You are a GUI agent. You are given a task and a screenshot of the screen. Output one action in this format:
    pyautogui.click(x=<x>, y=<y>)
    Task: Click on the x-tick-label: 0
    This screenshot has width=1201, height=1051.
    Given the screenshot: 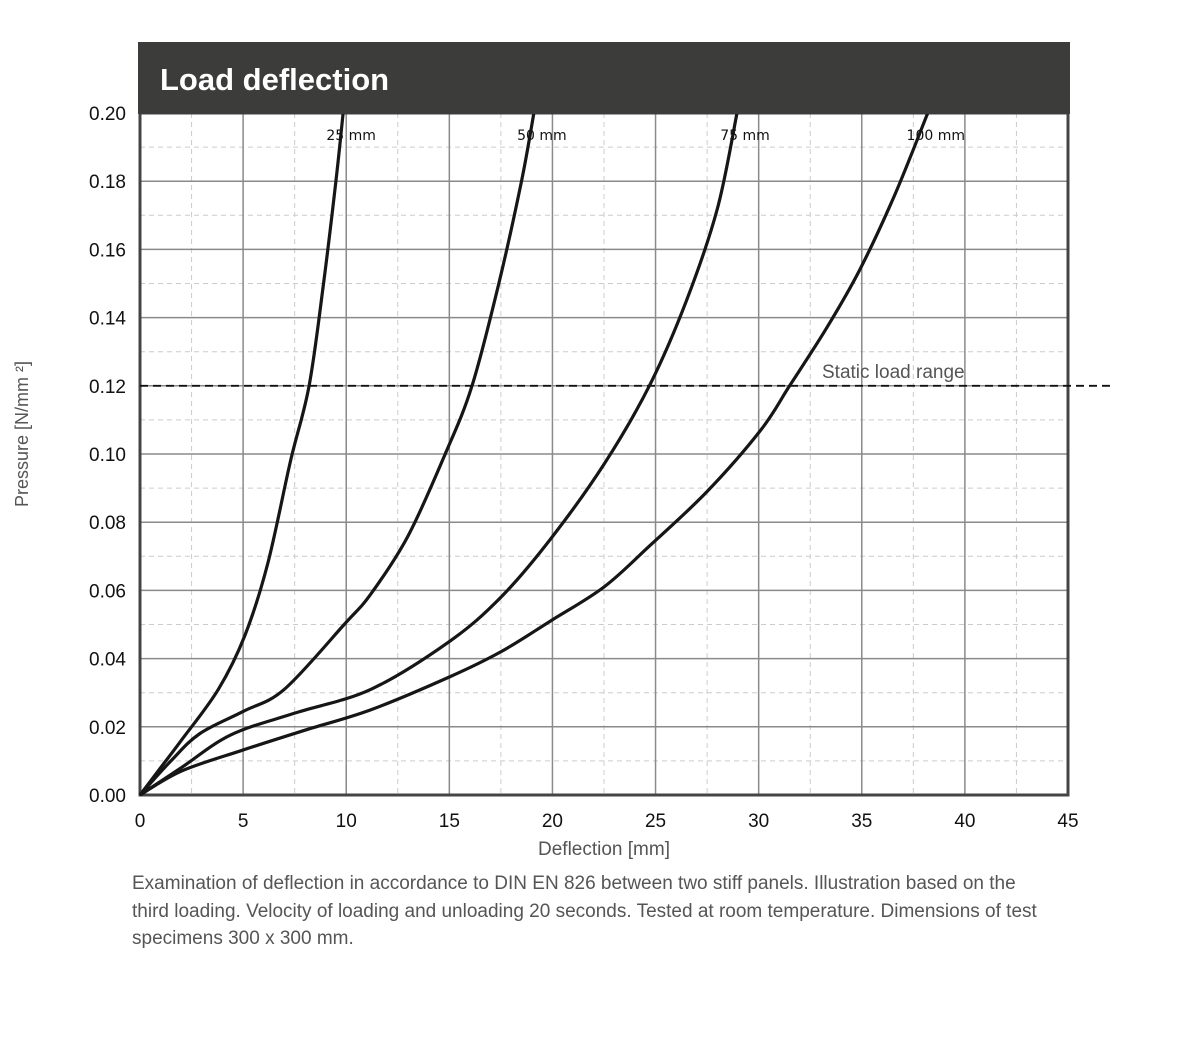 What is the action you would take?
    pyautogui.click(x=140, y=821)
    